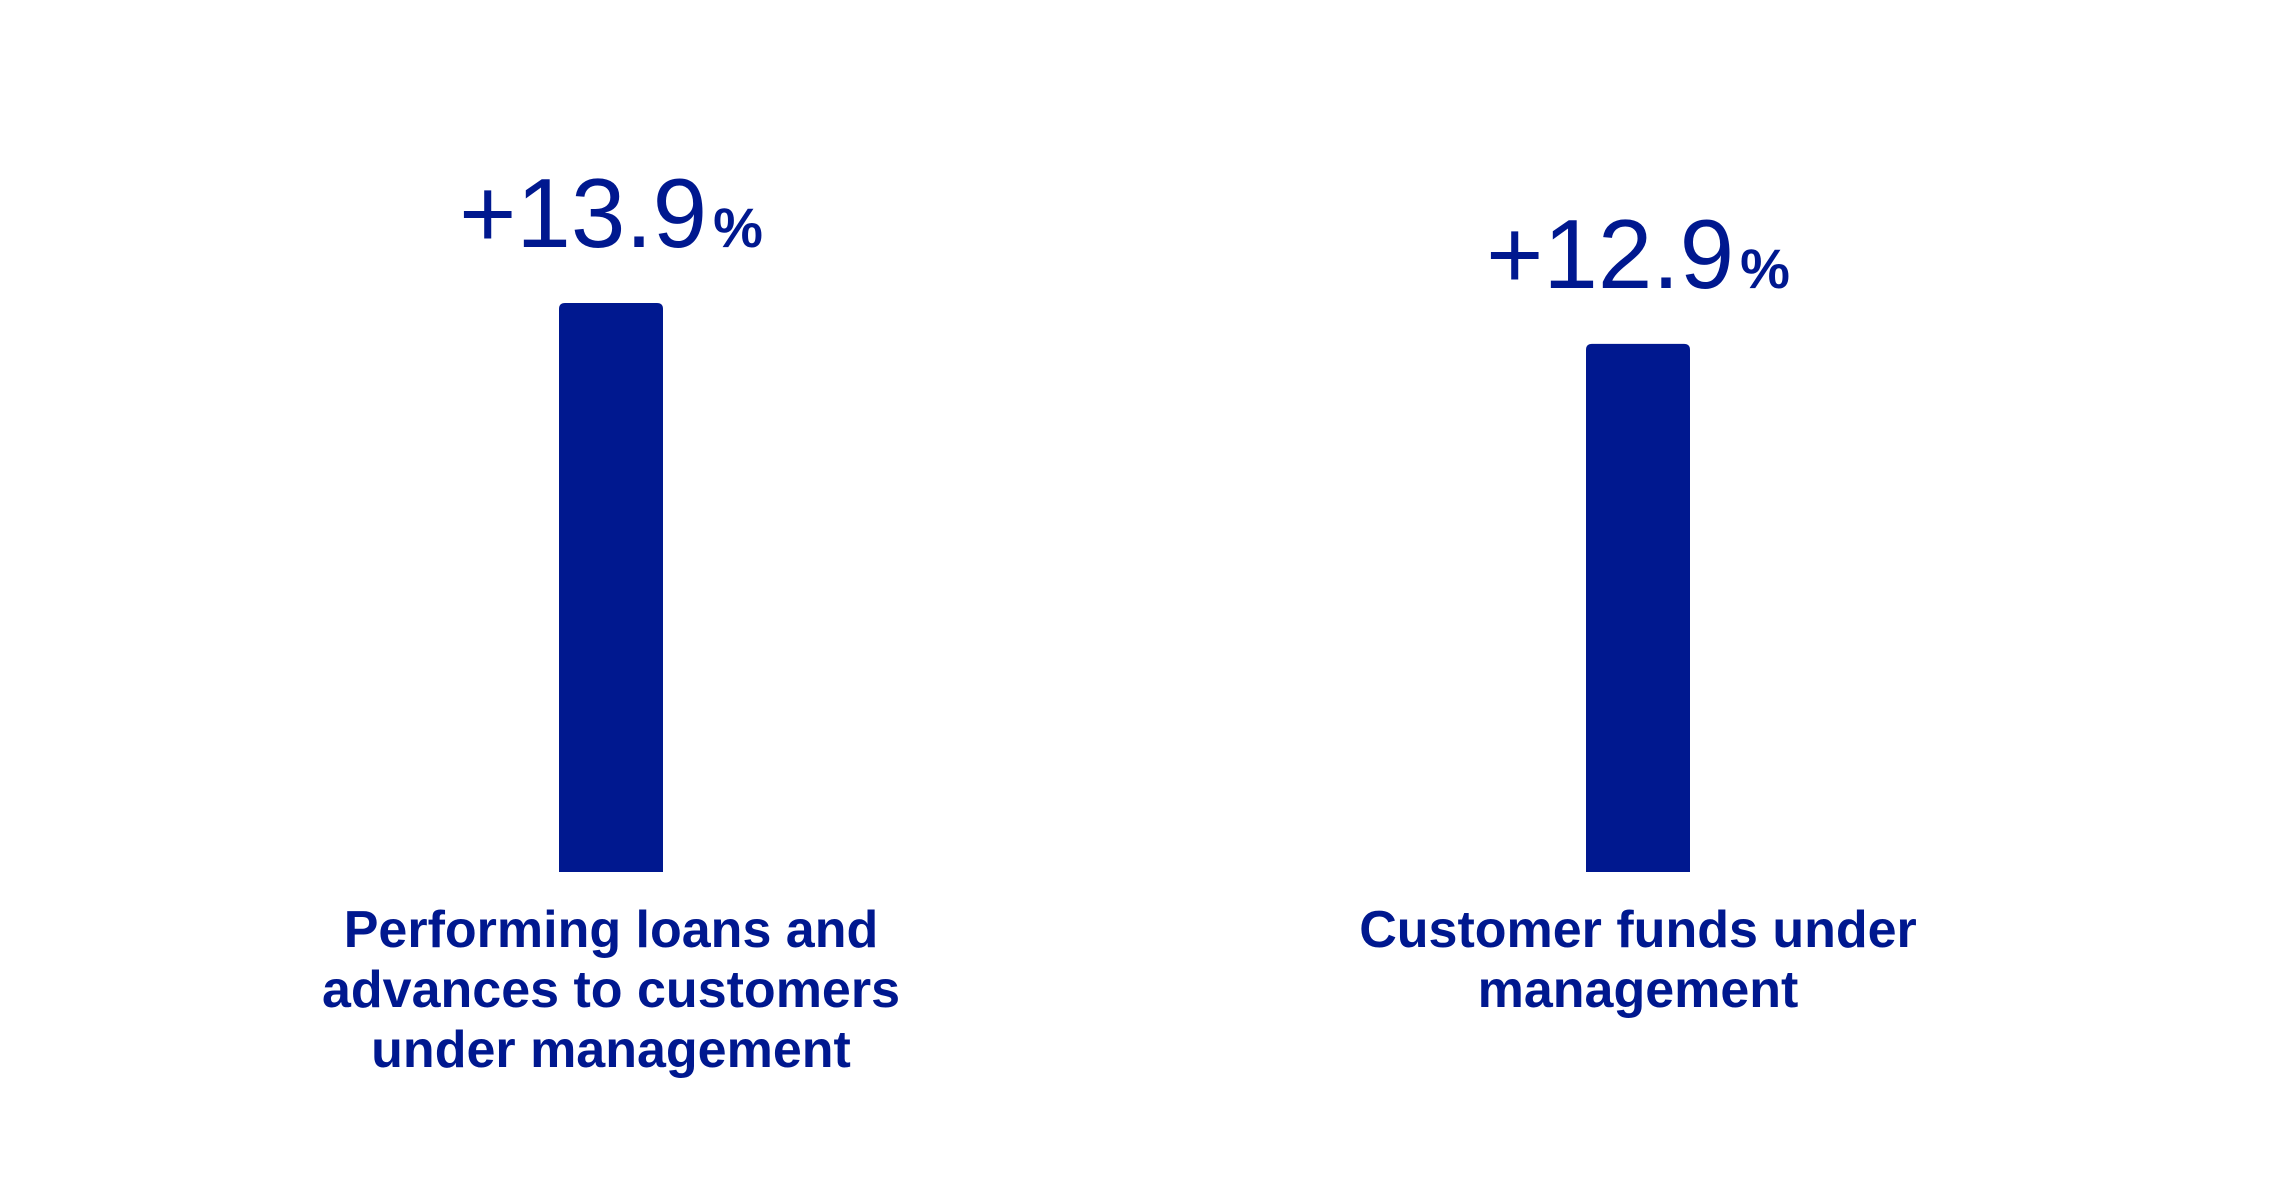 This screenshot has width=2293, height=1188. I want to click on data-label-0: +13.9%, so click(611, 213).